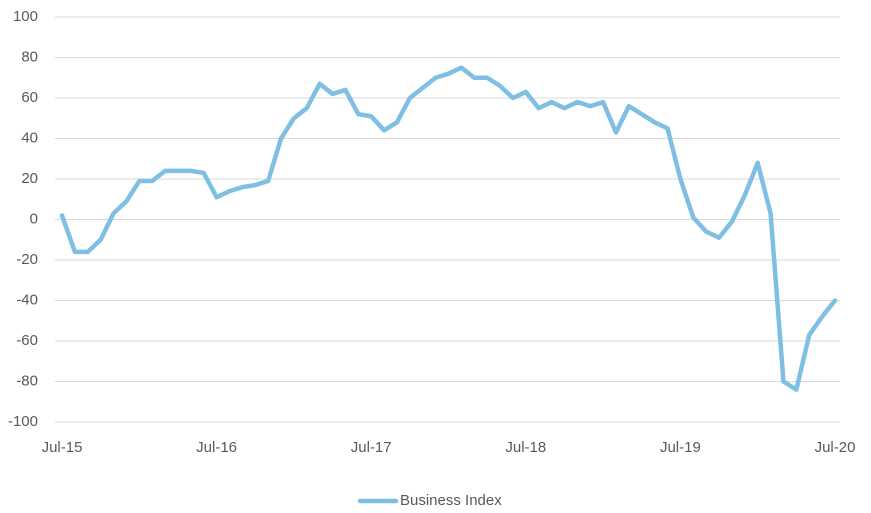 Image resolution: width=871 pixels, height=513 pixels. Describe the element at coordinates (29, 56) in the screenshot. I see `y-tick-label: 80` at that location.